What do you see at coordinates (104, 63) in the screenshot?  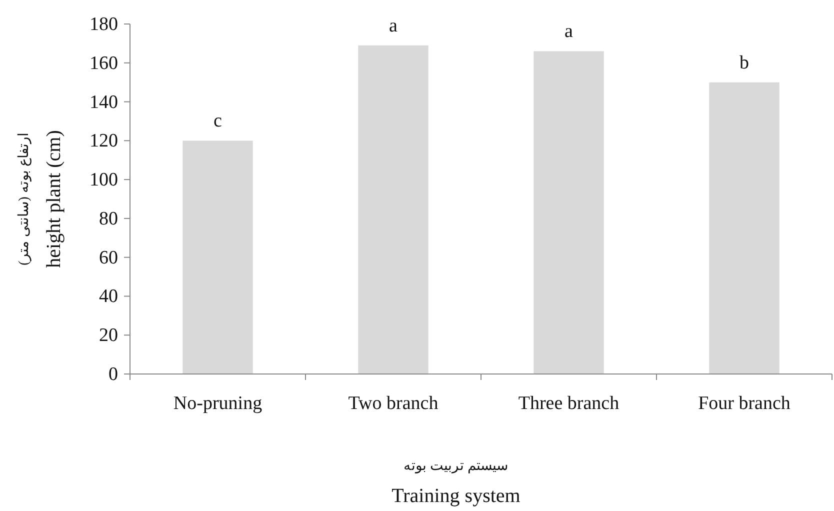 I see `y-tick-label: 160` at bounding box center [104, 63].